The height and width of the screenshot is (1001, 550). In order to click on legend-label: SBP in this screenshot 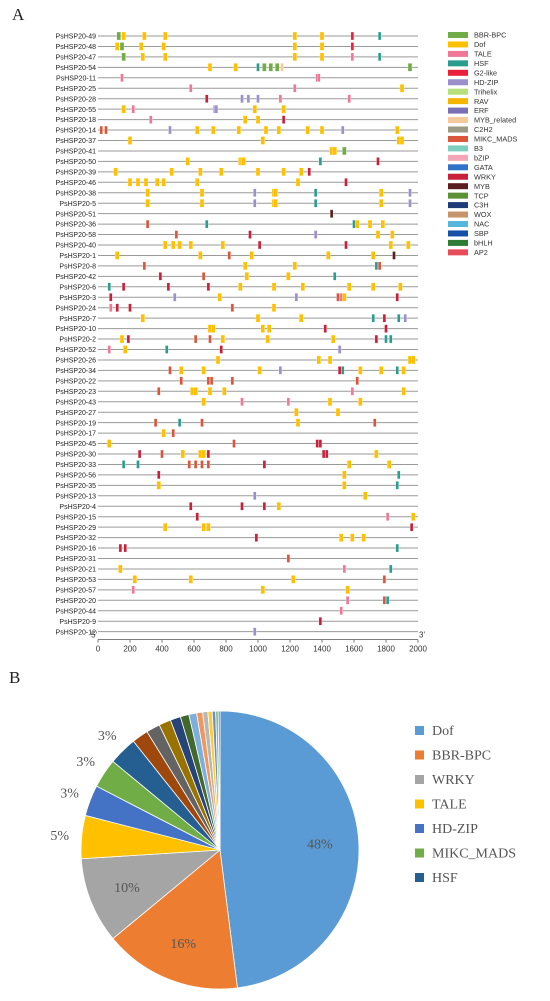, I will do `click(481, 233)`.